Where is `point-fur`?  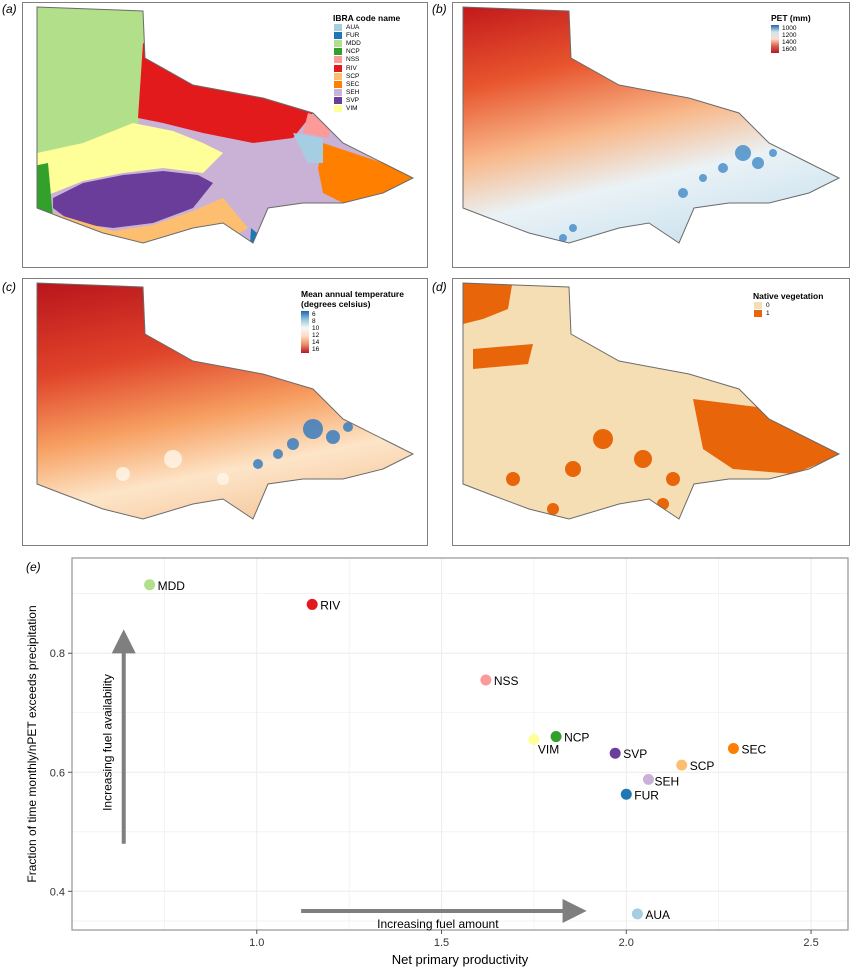 point-fur is located at coordinates (626, 794).